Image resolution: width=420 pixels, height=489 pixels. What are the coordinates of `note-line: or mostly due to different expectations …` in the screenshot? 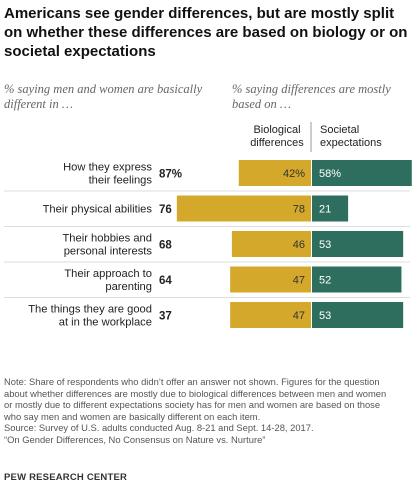 It's located at (192, 405).